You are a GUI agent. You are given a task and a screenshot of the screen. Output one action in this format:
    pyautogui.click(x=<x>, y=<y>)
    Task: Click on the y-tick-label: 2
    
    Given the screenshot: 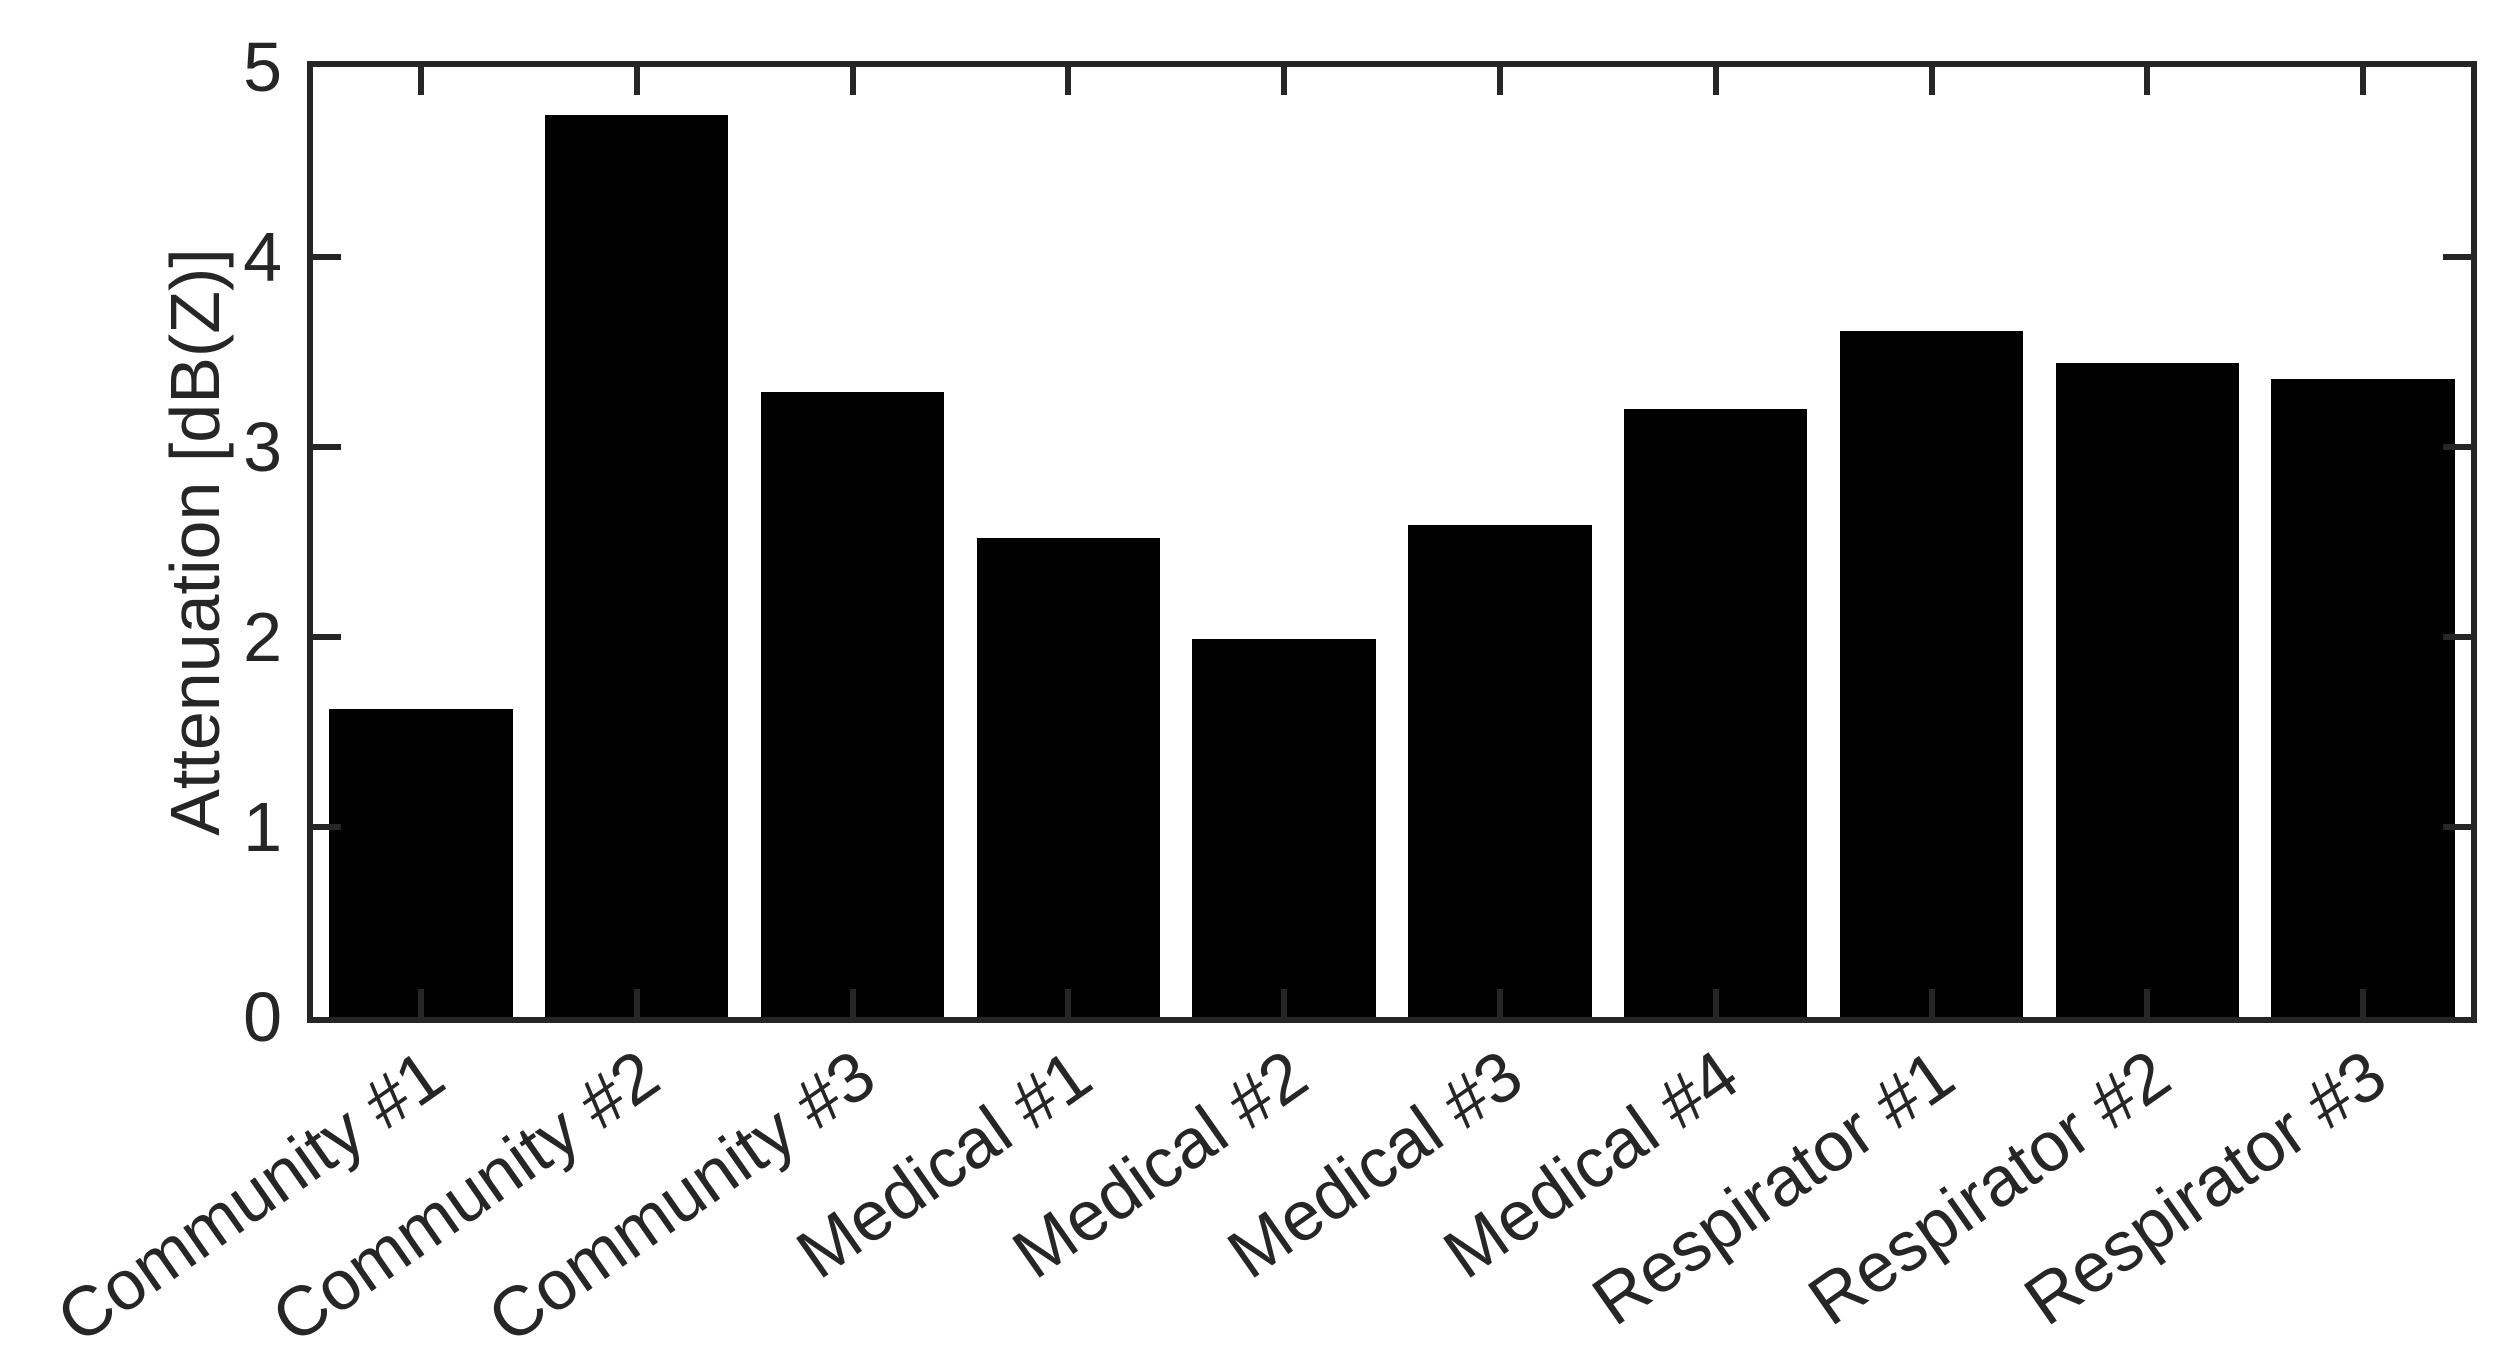 What is the action you would take?
    pyautogui.click(x=262, y=637)
    